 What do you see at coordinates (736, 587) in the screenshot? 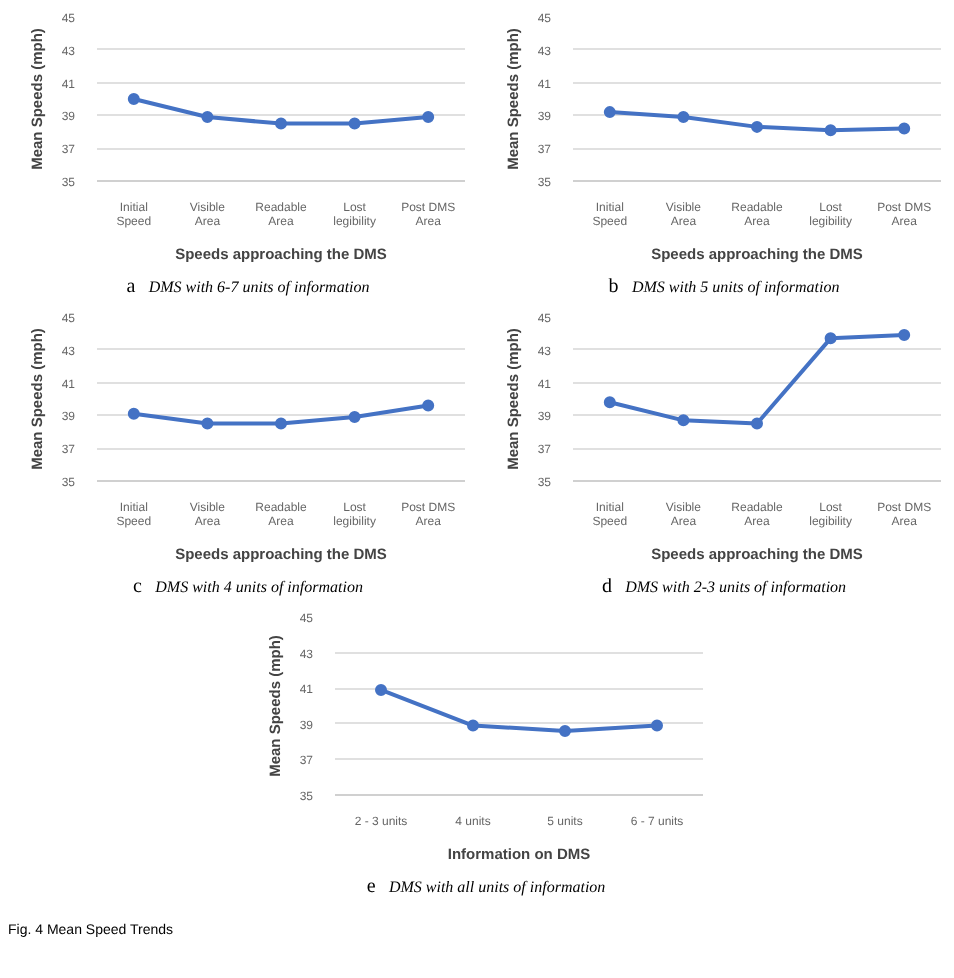
I see `text: DMS with 2-3 units of information` at bounding box center [736, 587].